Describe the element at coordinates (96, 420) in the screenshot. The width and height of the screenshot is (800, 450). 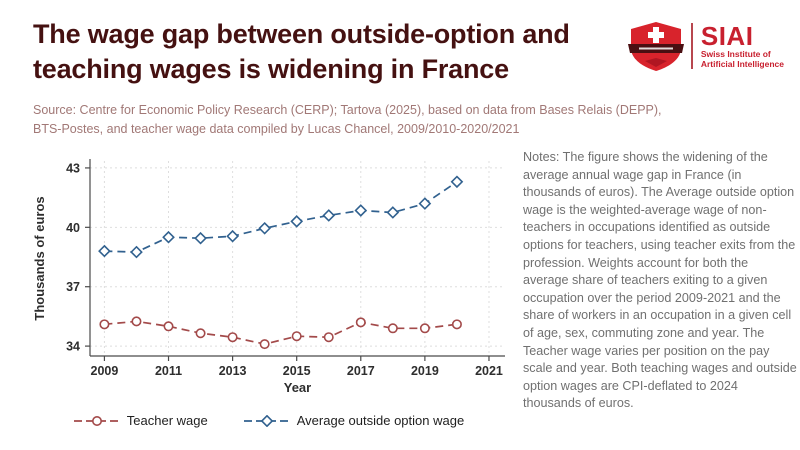
I see `teacher-wage-line-sample-icon` at that location.